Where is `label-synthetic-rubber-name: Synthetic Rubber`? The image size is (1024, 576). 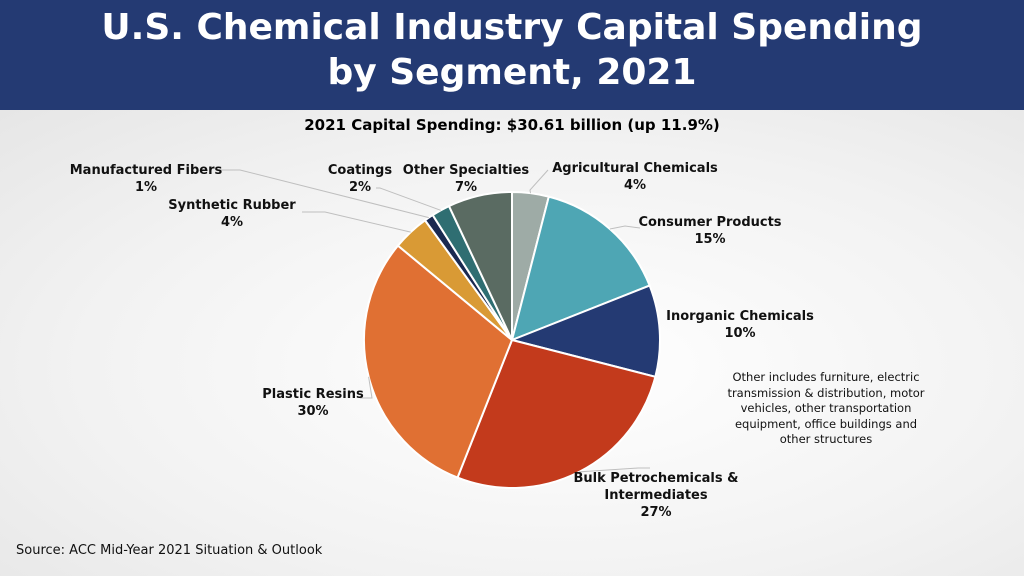 label-synthetic-rubber-name: Synthetic Rubber is located at coordinates (232, 205).